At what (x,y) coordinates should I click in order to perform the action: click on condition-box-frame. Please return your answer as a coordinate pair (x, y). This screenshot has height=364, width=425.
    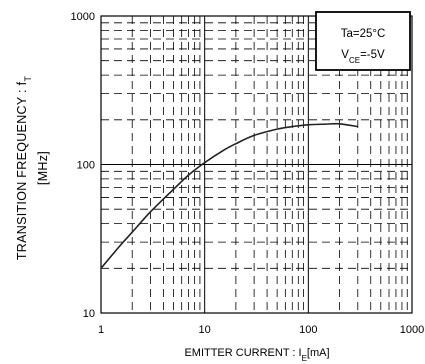
    Looking at the image, I should click on (363, 41).